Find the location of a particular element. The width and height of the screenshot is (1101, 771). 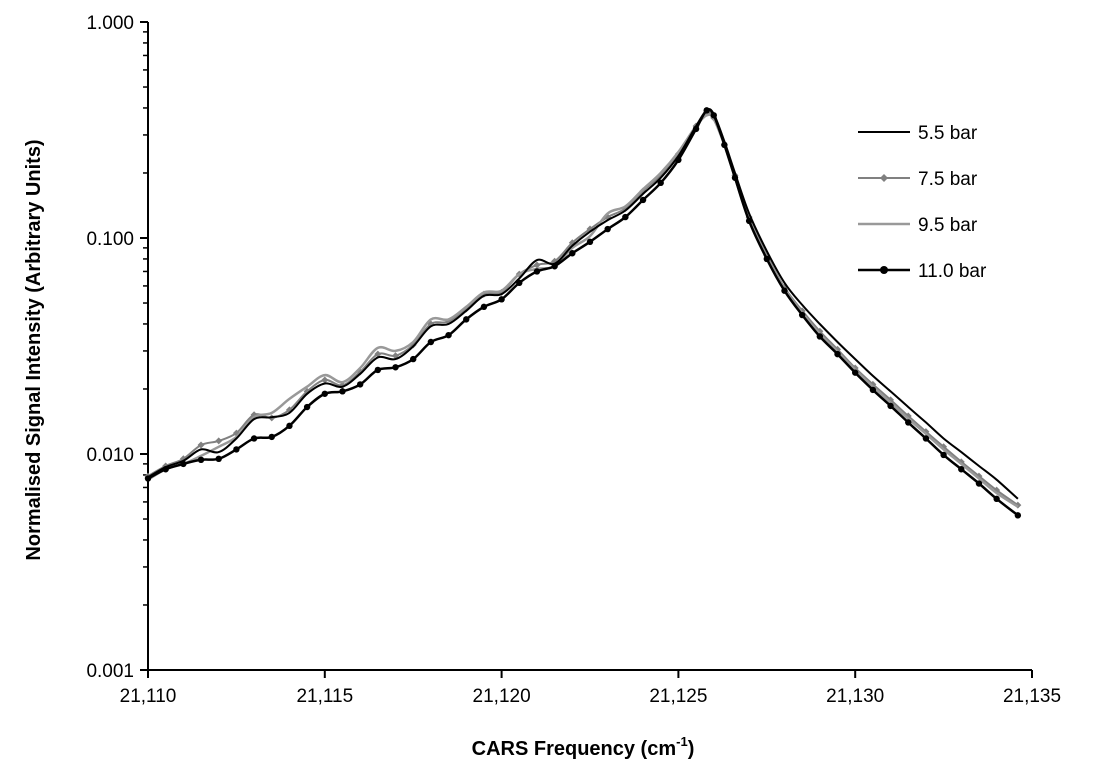

x-tick-label: 21,130 is located at coordinates (855, 696).